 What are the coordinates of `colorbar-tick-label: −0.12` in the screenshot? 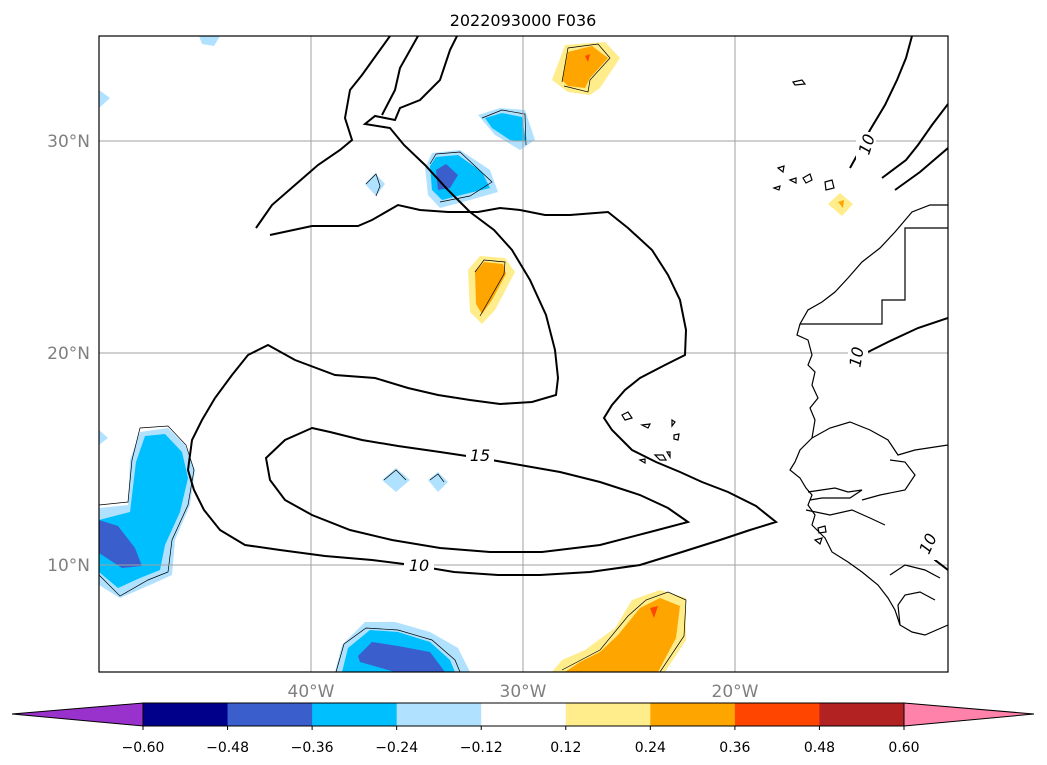 It's located at (481, 748).